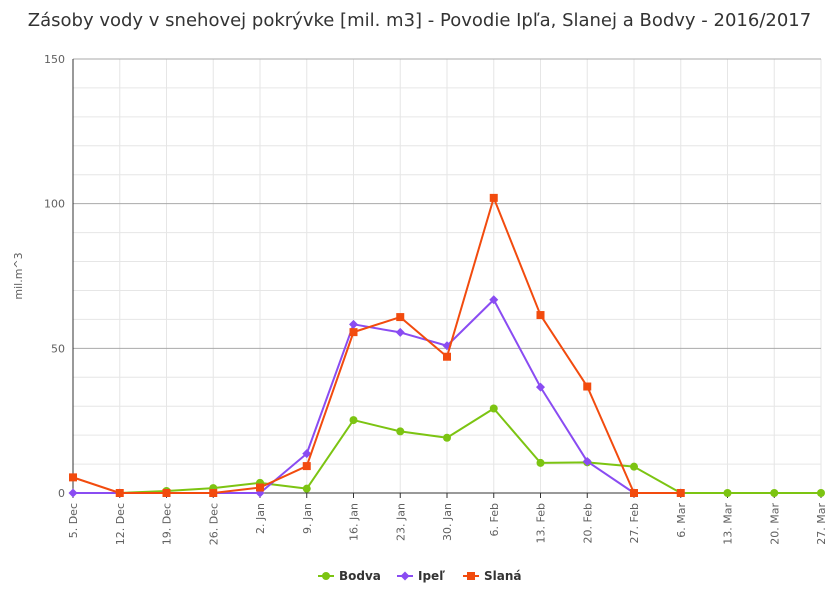 Image resolution: width=839 pixels, height=590 pixels. I want to click on x-tick-label: 27. Feb, so click(634, 523).